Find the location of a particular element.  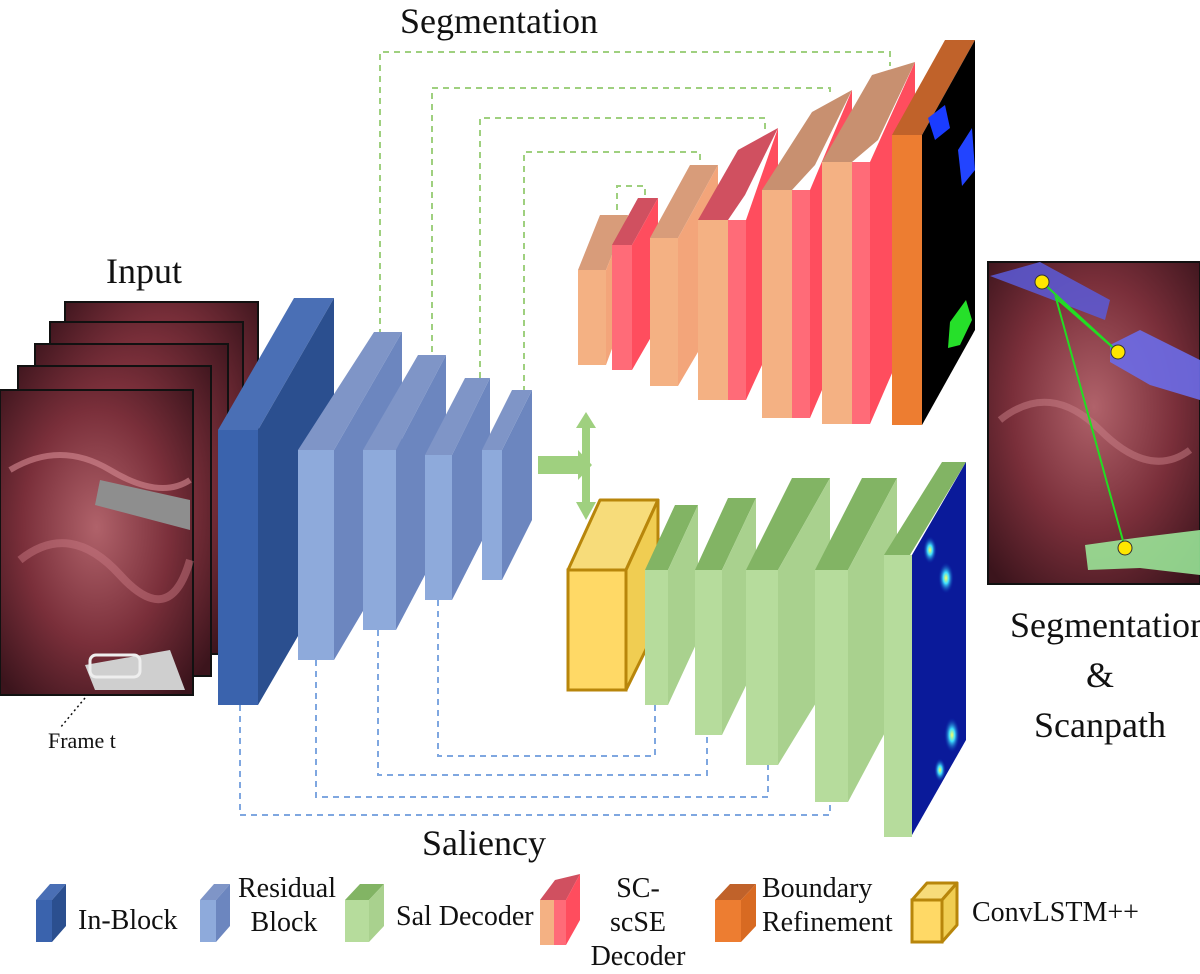

scse-decoder is located at coordinates (746, 243).